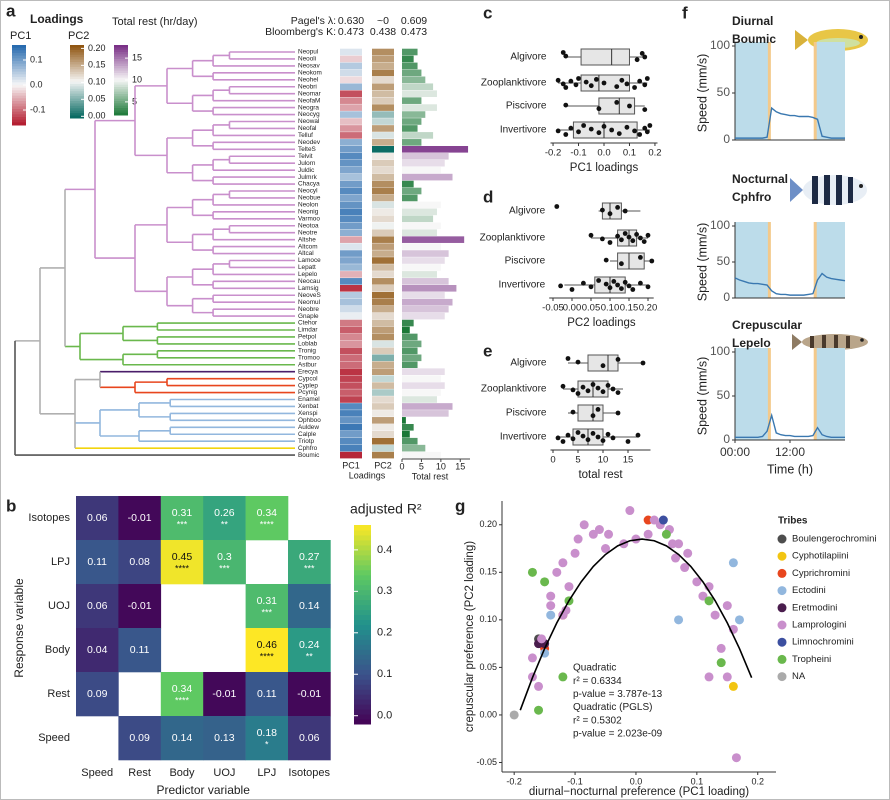  Describe the element at coordinates (224, 568) in the screenshot. I see `cell-stars: ***` at that location.